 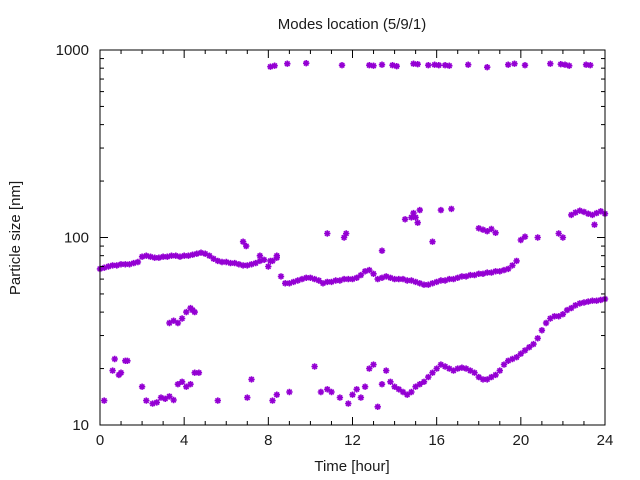 What do you see at coordinates (351, 466) in the screenshot?
I see `x-axis-label: Time [hour]` at bounding box center [351, 466].